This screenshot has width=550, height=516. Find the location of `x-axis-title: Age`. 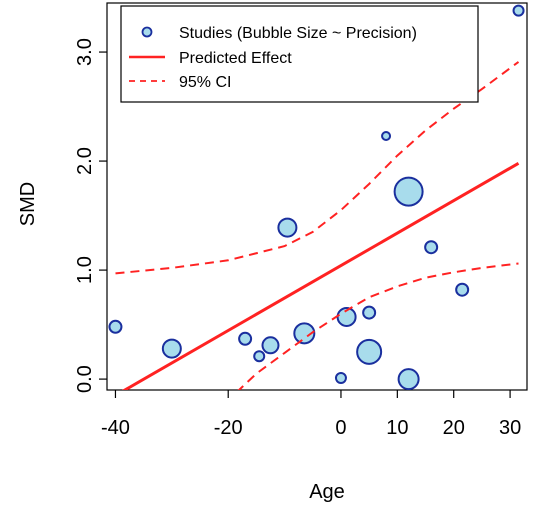

x-axis-title: Age is located at coordinates (327, 492).